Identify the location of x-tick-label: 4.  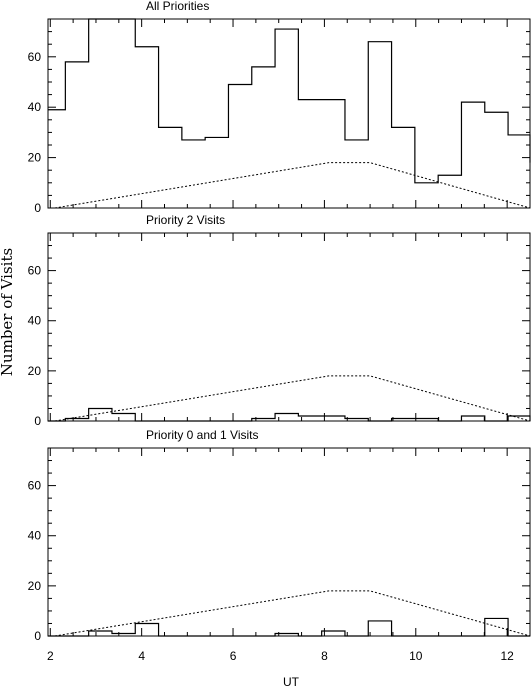
(141, 656).